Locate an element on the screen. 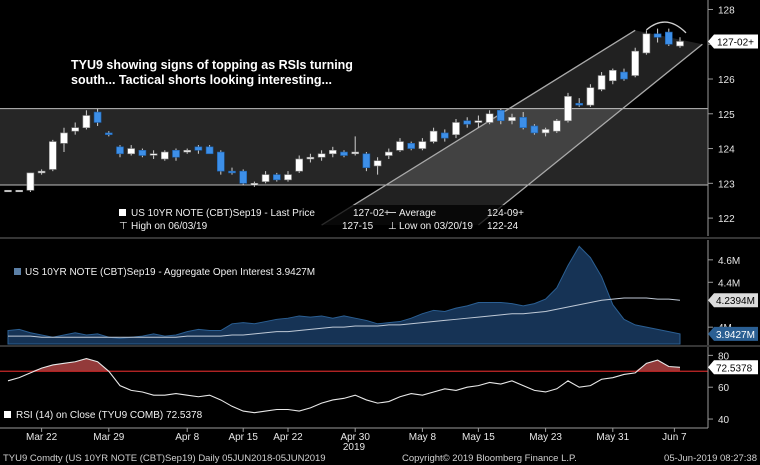  low-legend-value: 122-24 is located at coordinates (503, 226).